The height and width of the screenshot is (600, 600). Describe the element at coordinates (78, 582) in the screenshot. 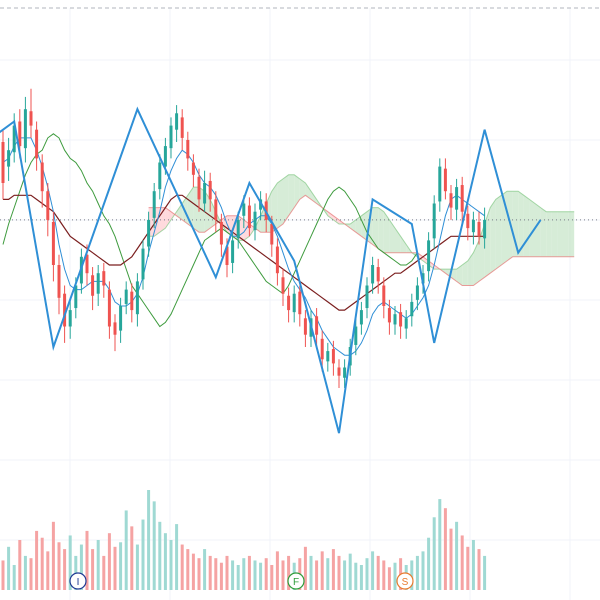

I see `event-marker-label: I` at that location.